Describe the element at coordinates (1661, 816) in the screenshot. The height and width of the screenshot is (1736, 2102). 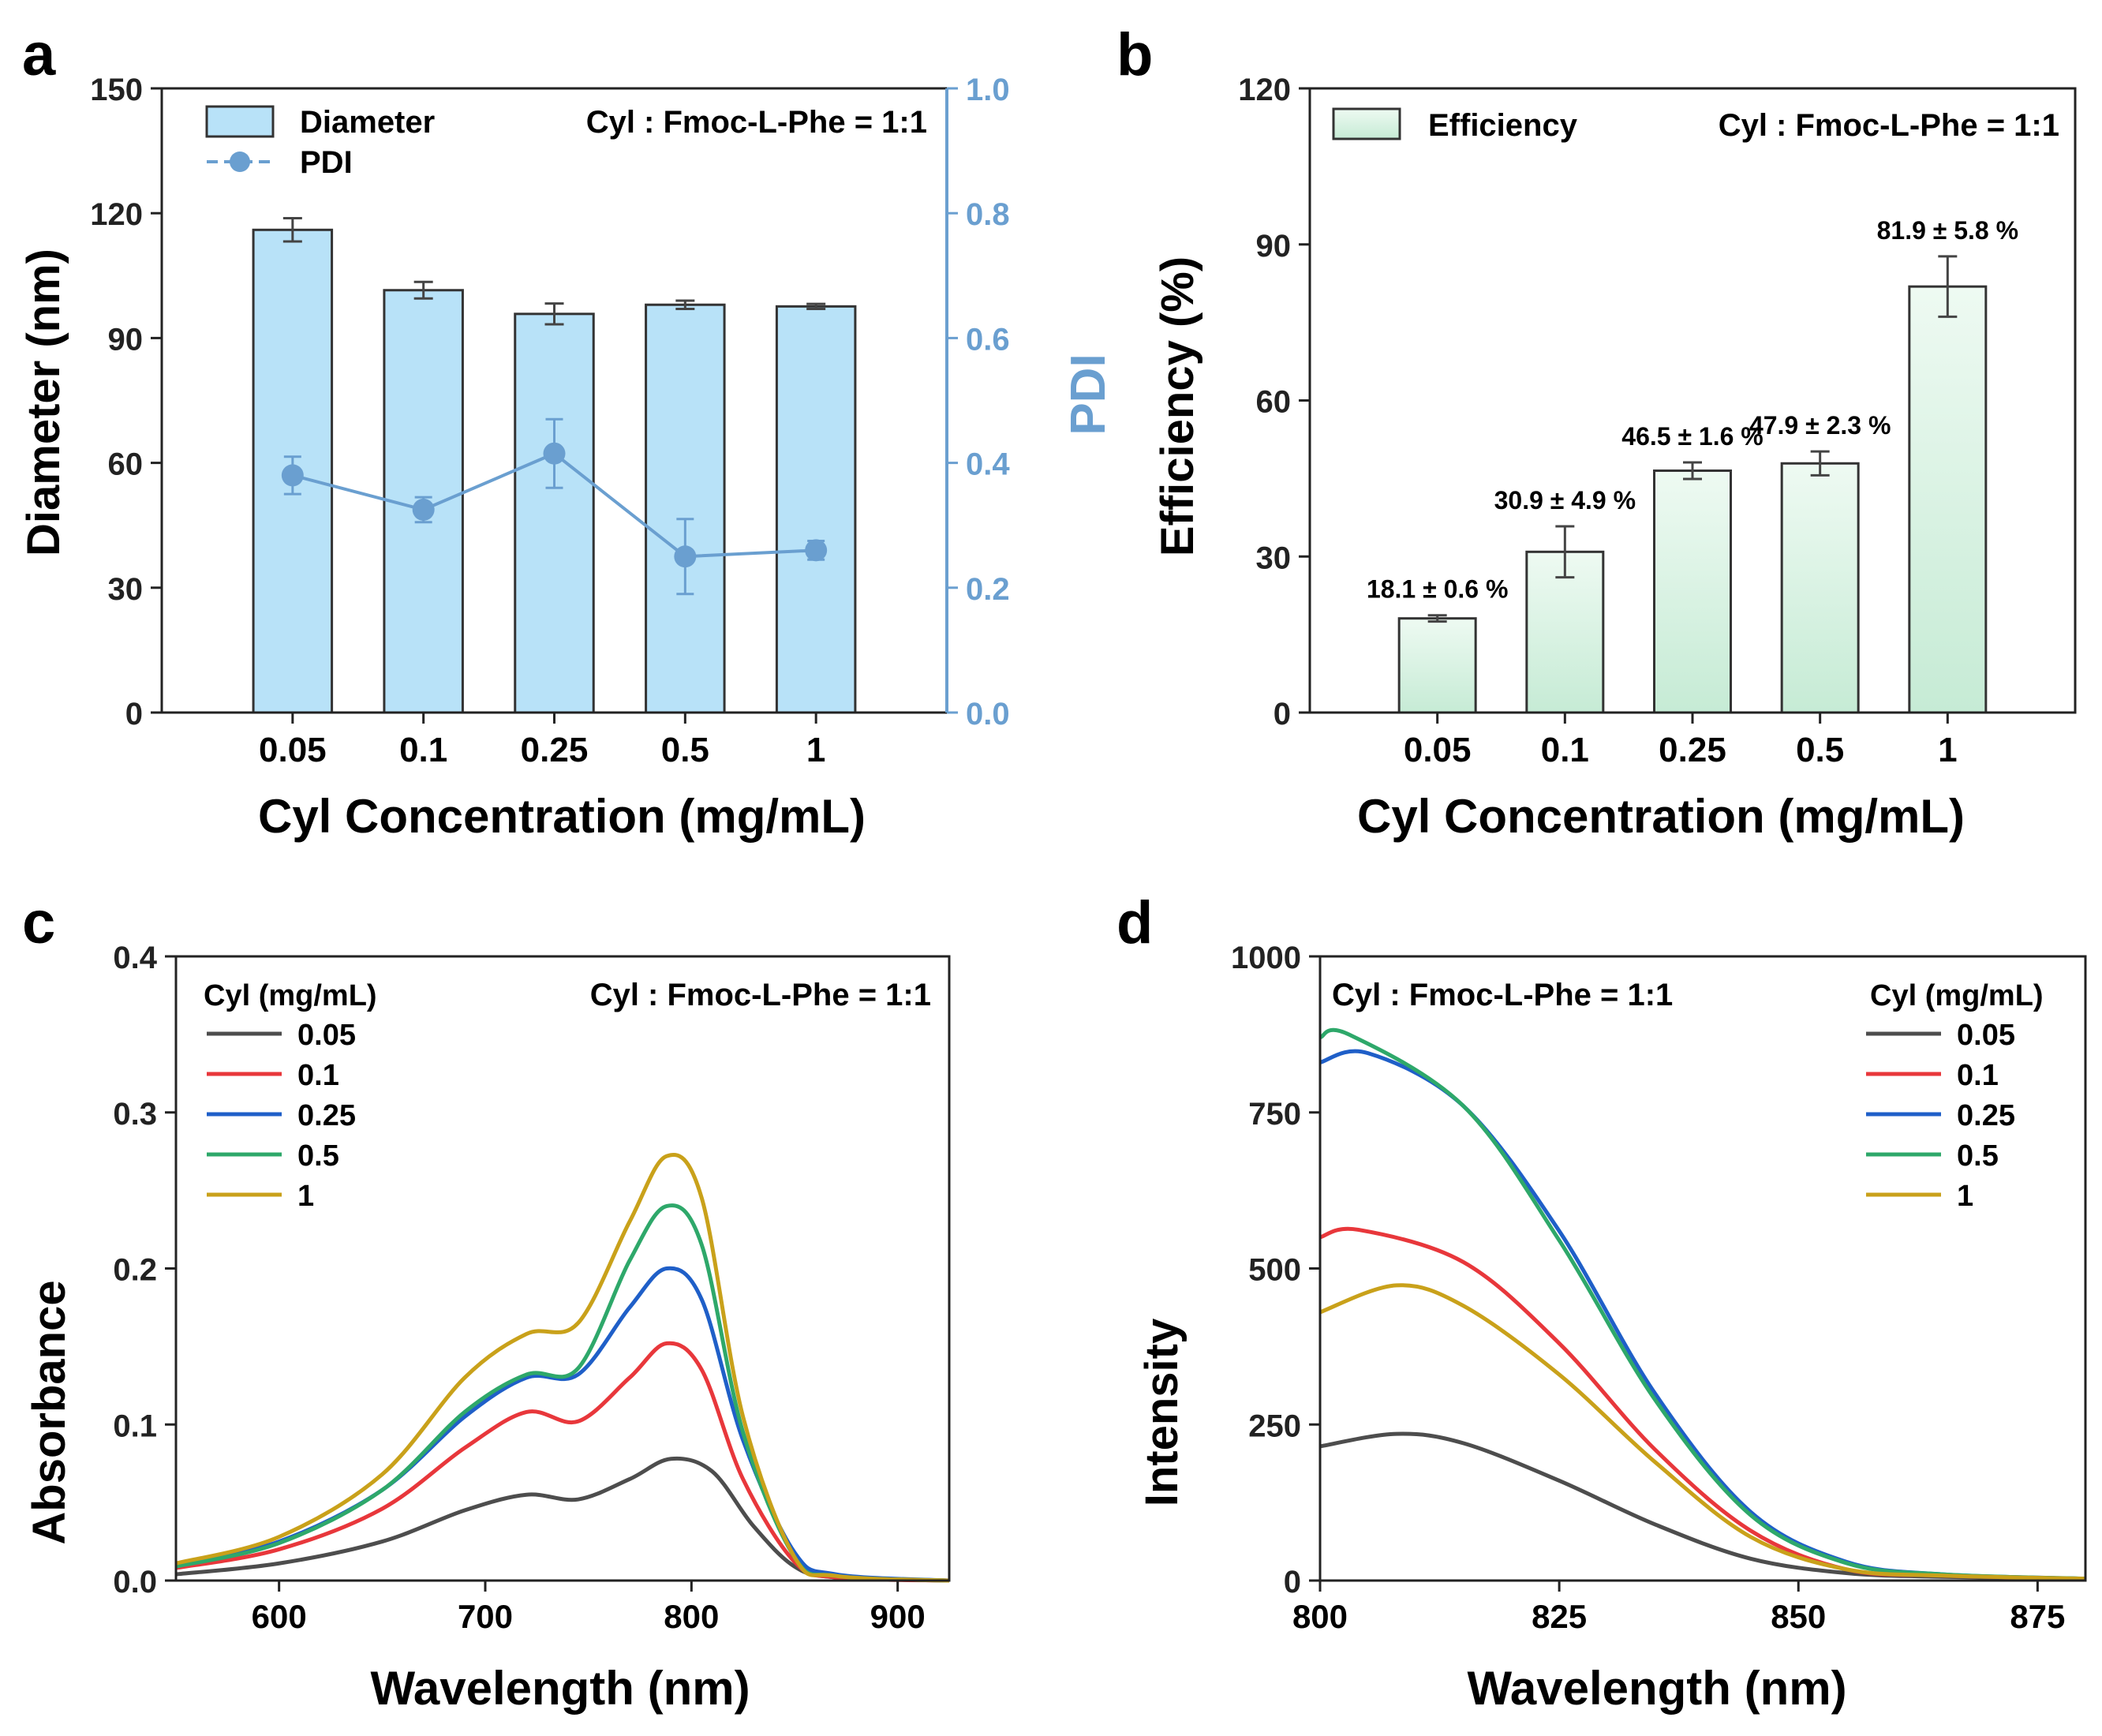
I see `panel-b-xlabel: Cyl Concentration (mg/mL)` at that location.